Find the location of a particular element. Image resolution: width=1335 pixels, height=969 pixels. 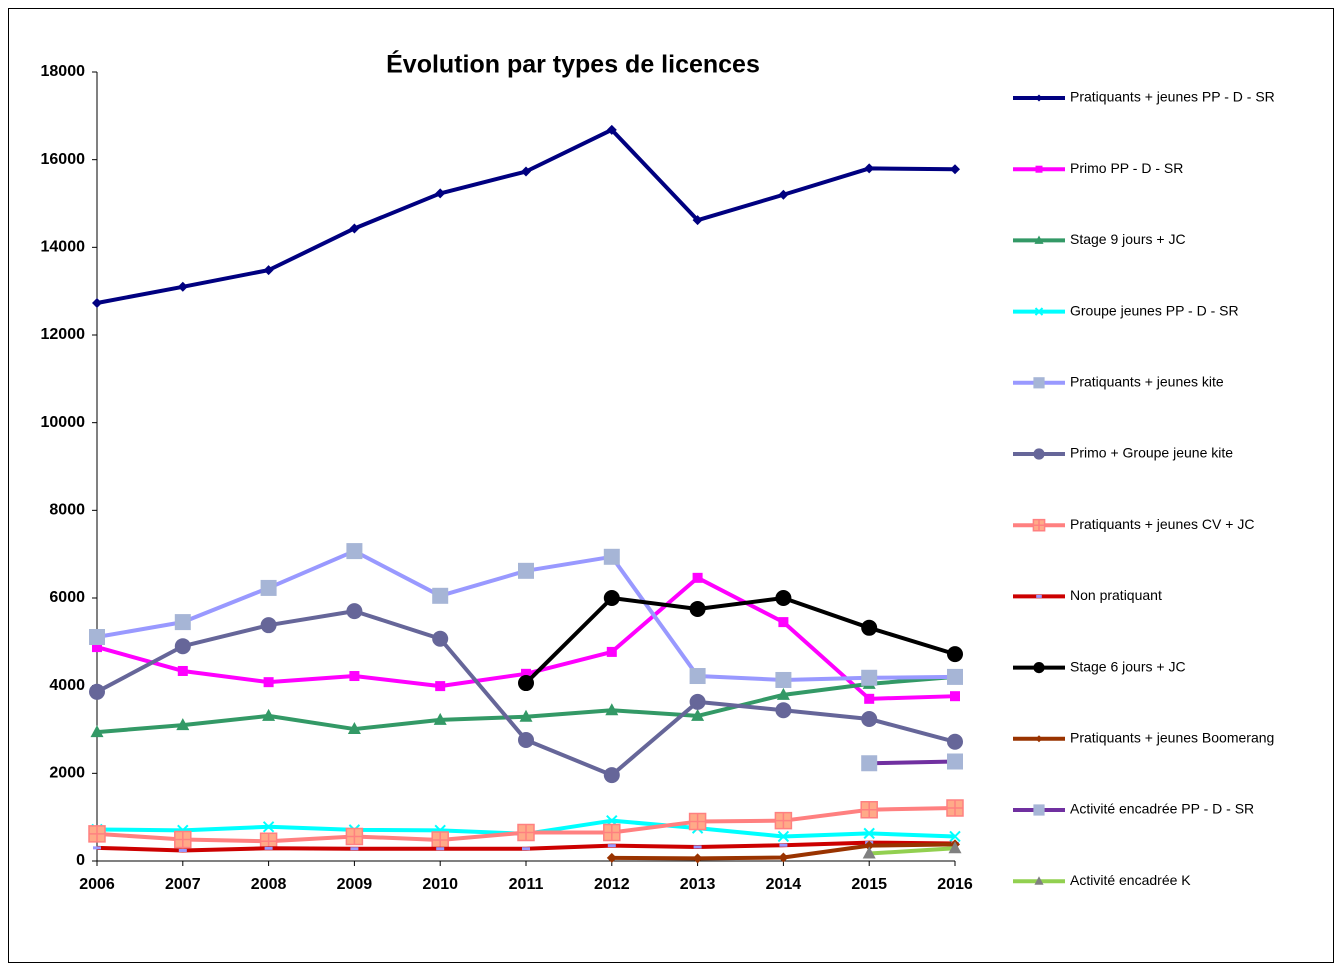

x-tick-label: 2016 is located at coordinates (955, 884).